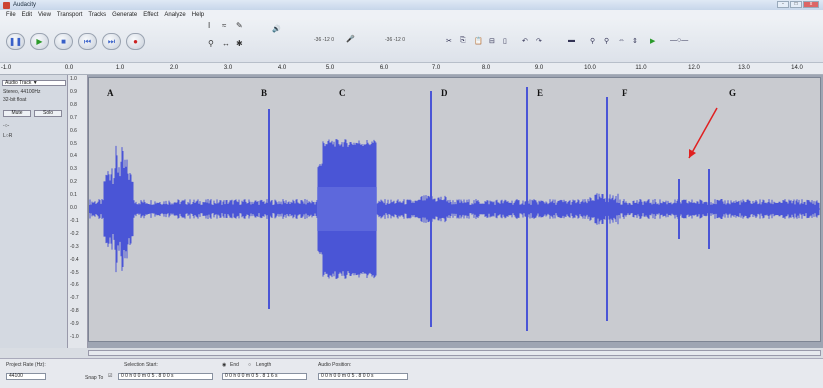 The width and height of the screenshot is (823, 388). What do you see at coordinates (703, 133) in the screenshot?
I see `arrow-to-g` at bounding box center [703, 133].